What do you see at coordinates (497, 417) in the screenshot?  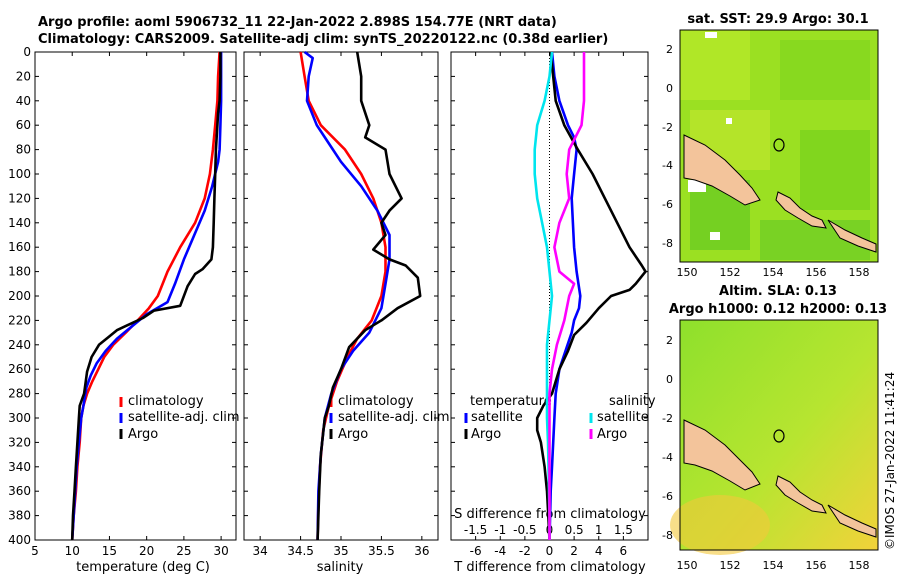 I see `diff-legend-t-satellite: satellite` at bounding box center [497, 417].